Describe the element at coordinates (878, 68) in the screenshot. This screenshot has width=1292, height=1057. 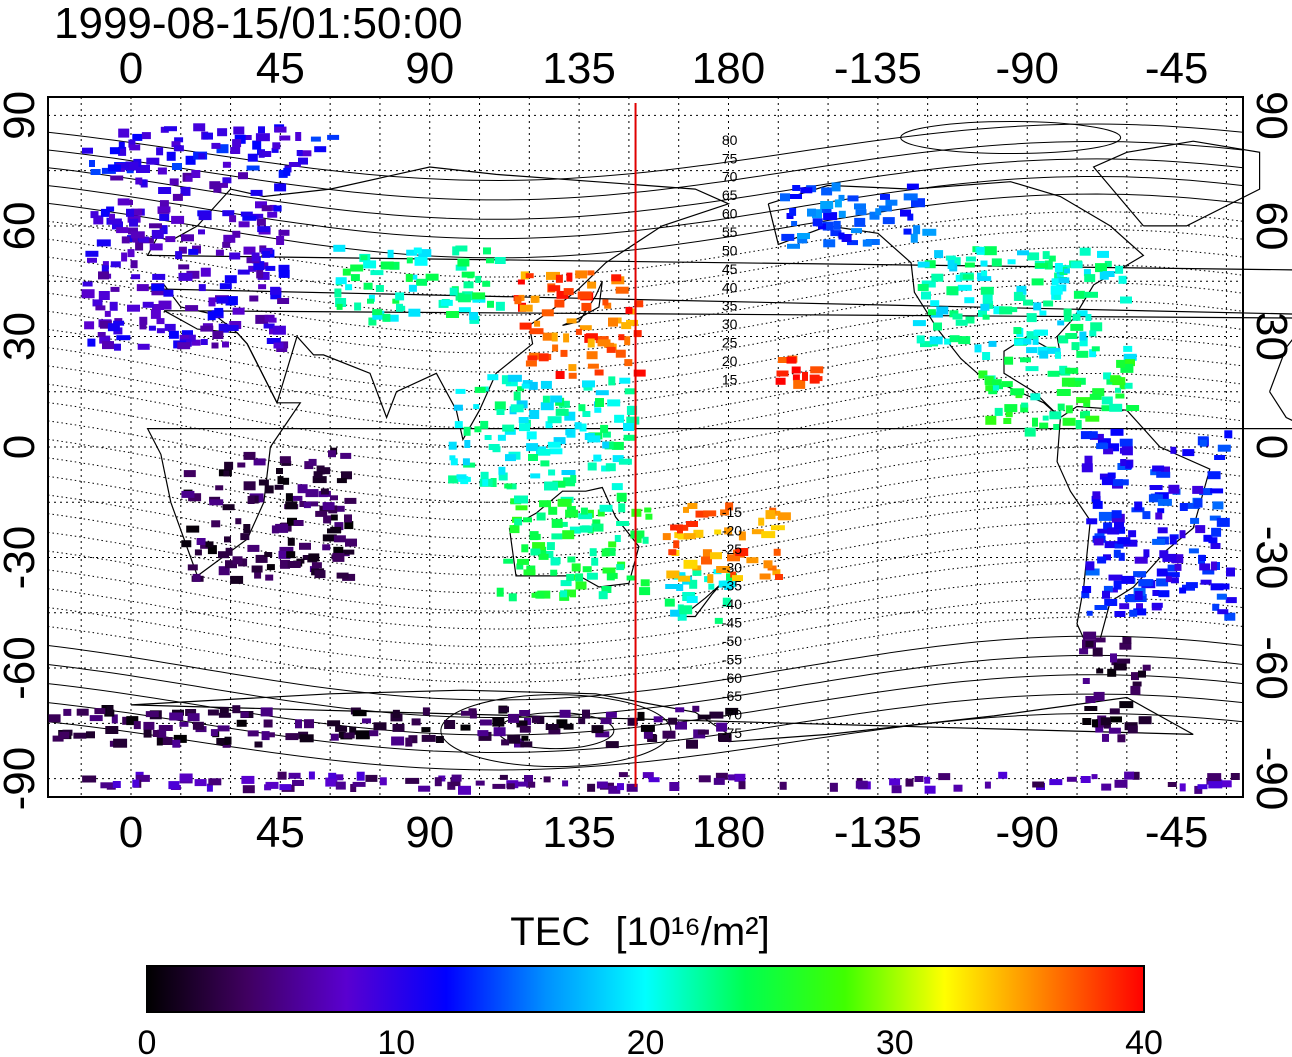
I see `x-tick-label-top: -135` at that location.